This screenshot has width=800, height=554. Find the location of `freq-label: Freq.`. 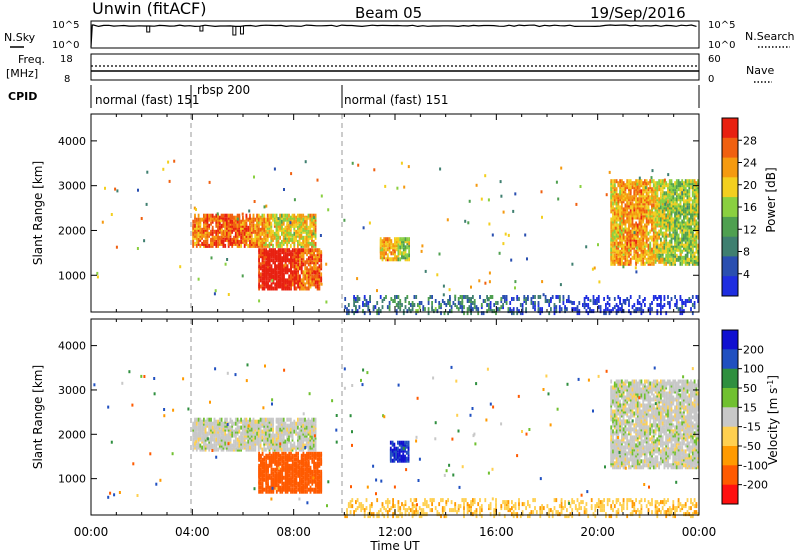

freq-label: Freq. is located at coordinates (31, 59).